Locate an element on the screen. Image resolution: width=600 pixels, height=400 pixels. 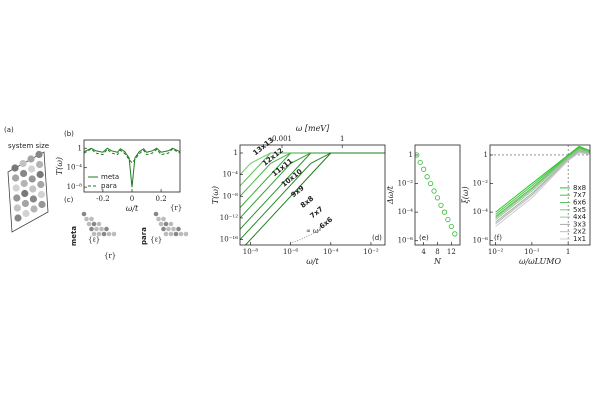
x-tick-label: 0 is located at coordinates (132, 199).